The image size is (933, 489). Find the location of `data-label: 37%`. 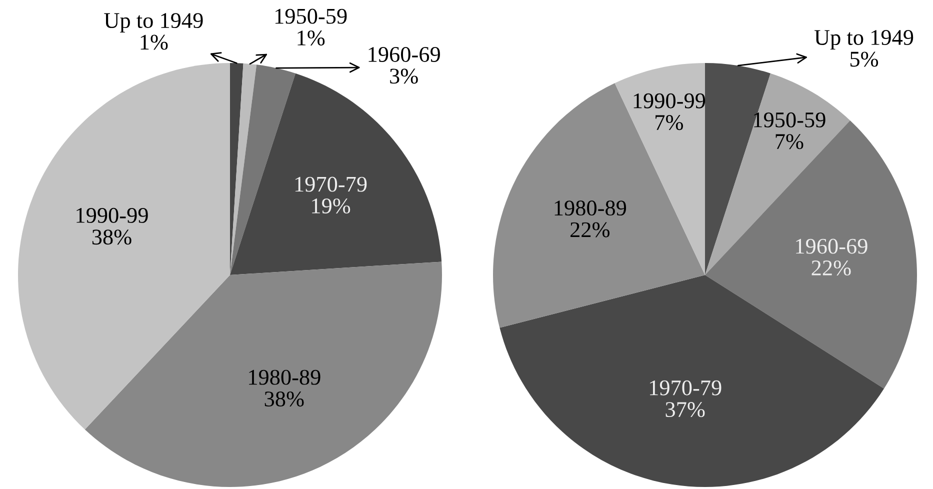

data-label: 37% is located at coordinates (685, 410).